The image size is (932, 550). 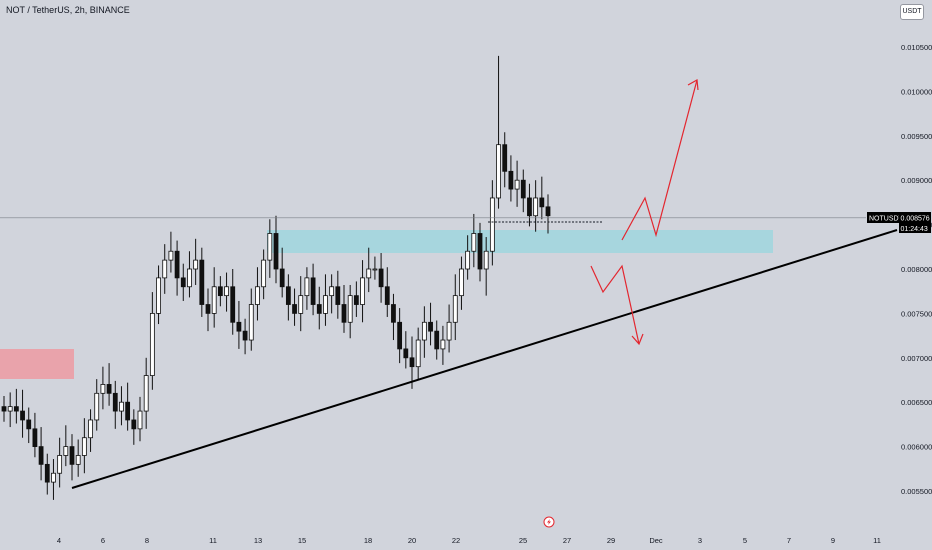 I want to click on time-tick: 7, so click(x=789, y=540).